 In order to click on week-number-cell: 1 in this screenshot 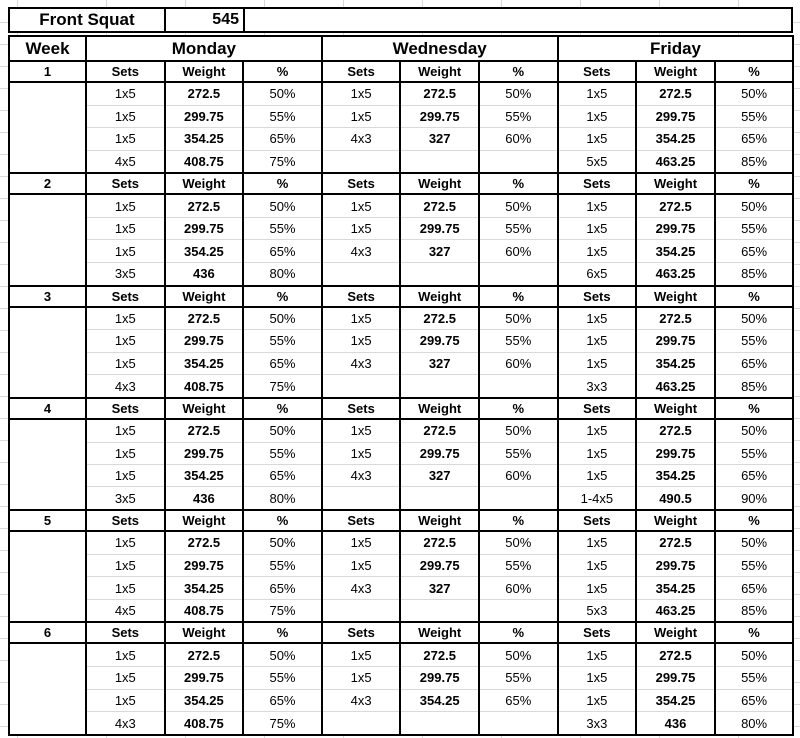, I will do `click(47, 71)`.